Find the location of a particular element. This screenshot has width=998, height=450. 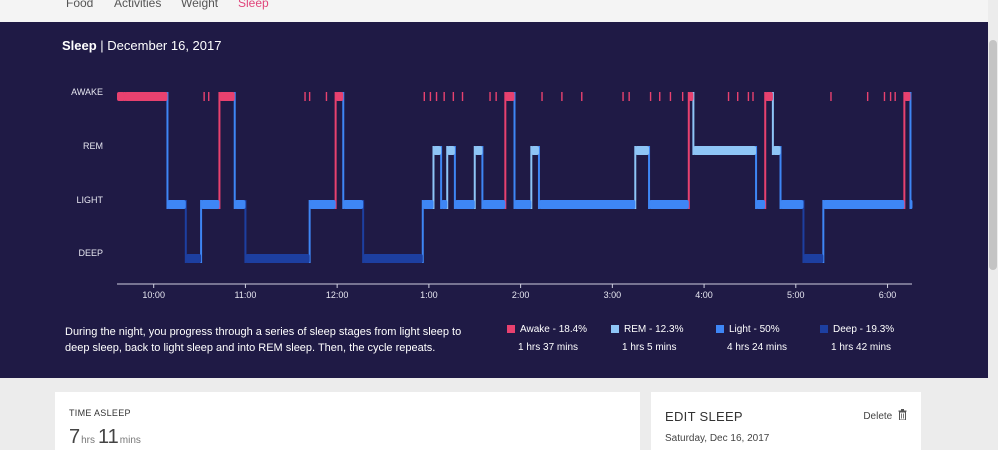

edit-sleep-title: EDIT SLEEP is located at coordinates (704, 416).